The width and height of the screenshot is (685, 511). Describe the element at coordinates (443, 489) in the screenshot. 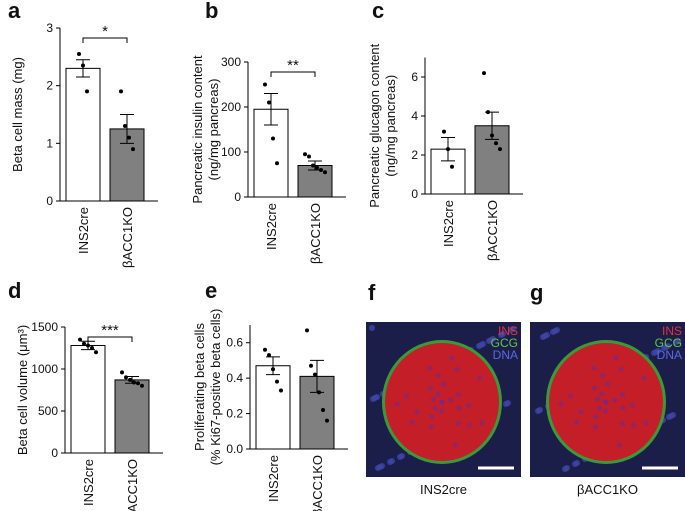

I see `image-caption: INS2cre` at that location.